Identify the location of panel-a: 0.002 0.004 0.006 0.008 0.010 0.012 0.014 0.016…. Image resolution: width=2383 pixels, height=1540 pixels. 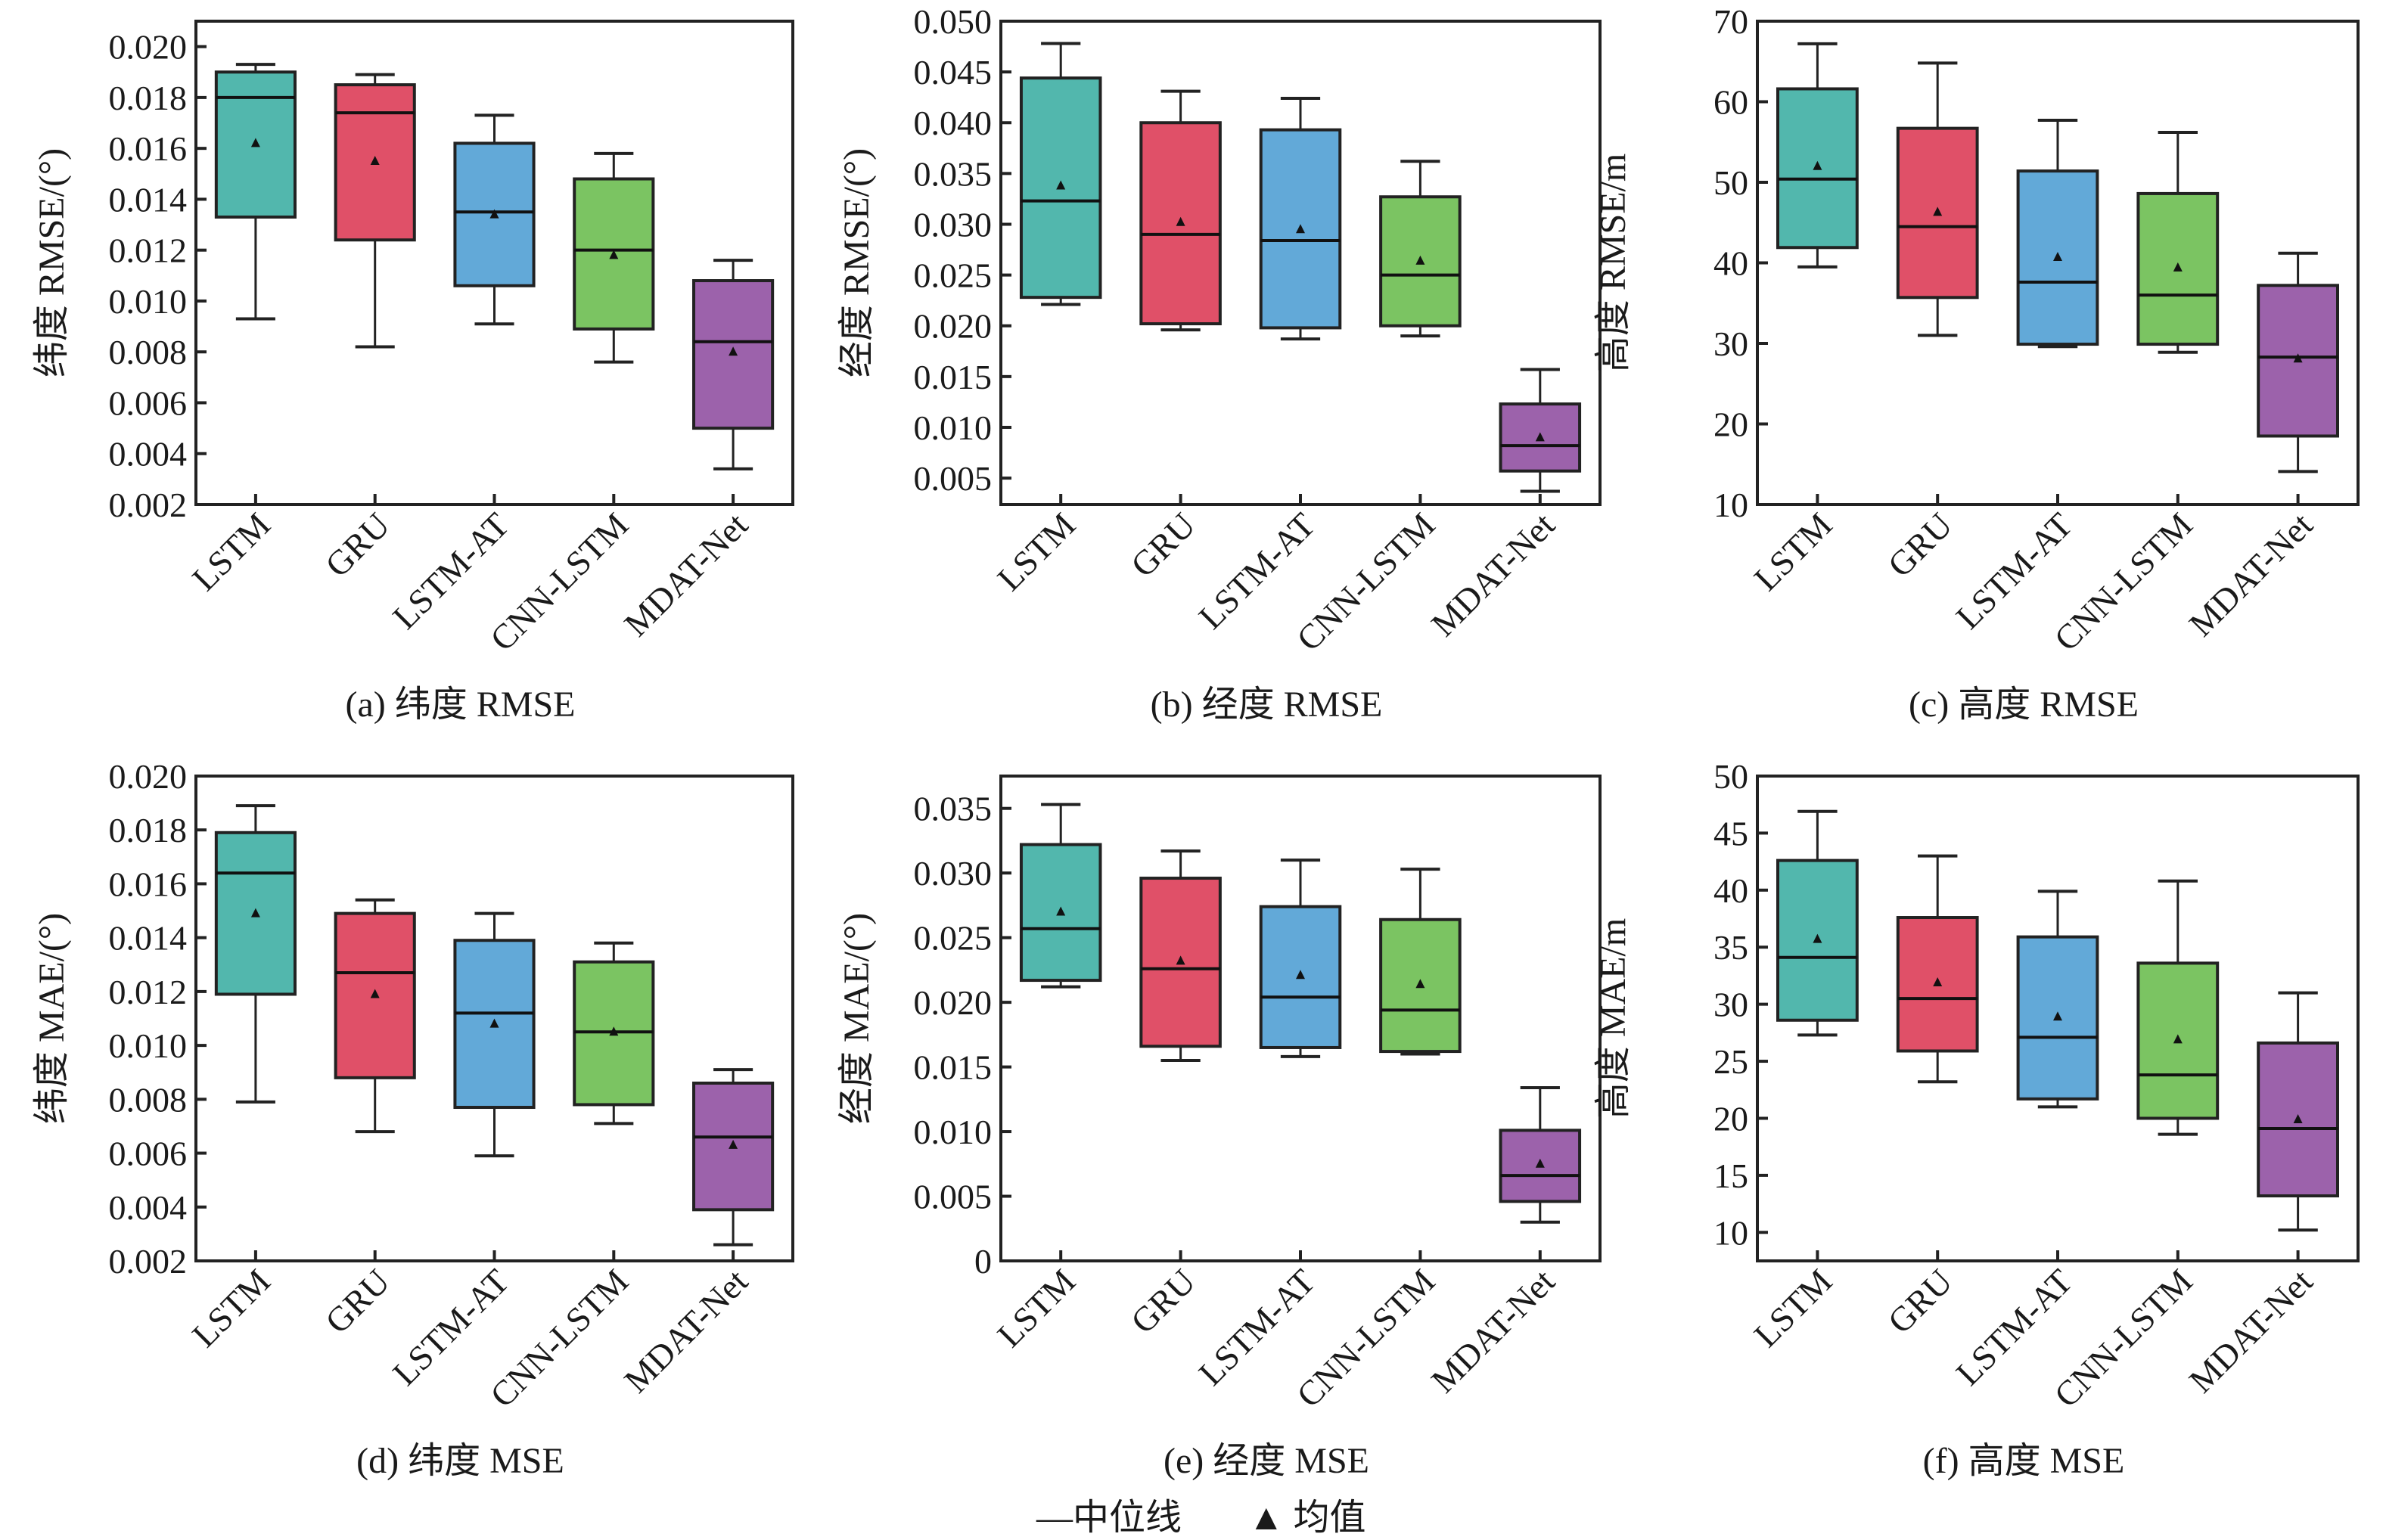
(413, 372).